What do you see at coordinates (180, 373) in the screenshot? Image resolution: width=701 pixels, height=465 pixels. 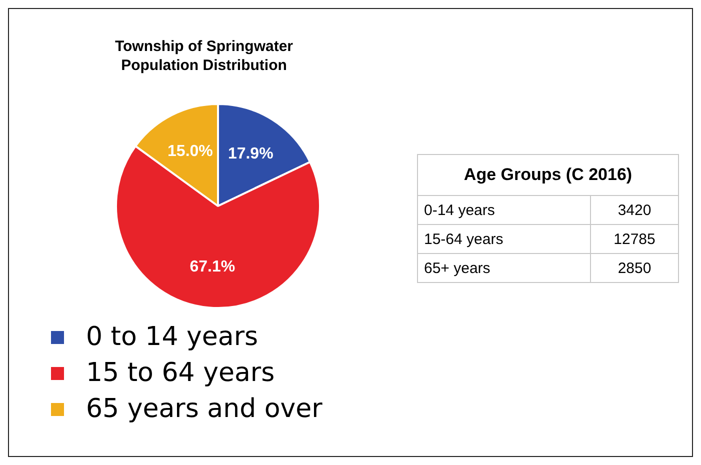 I see `legend-label: 15 to 64 years` at bounding box center [180, 373].